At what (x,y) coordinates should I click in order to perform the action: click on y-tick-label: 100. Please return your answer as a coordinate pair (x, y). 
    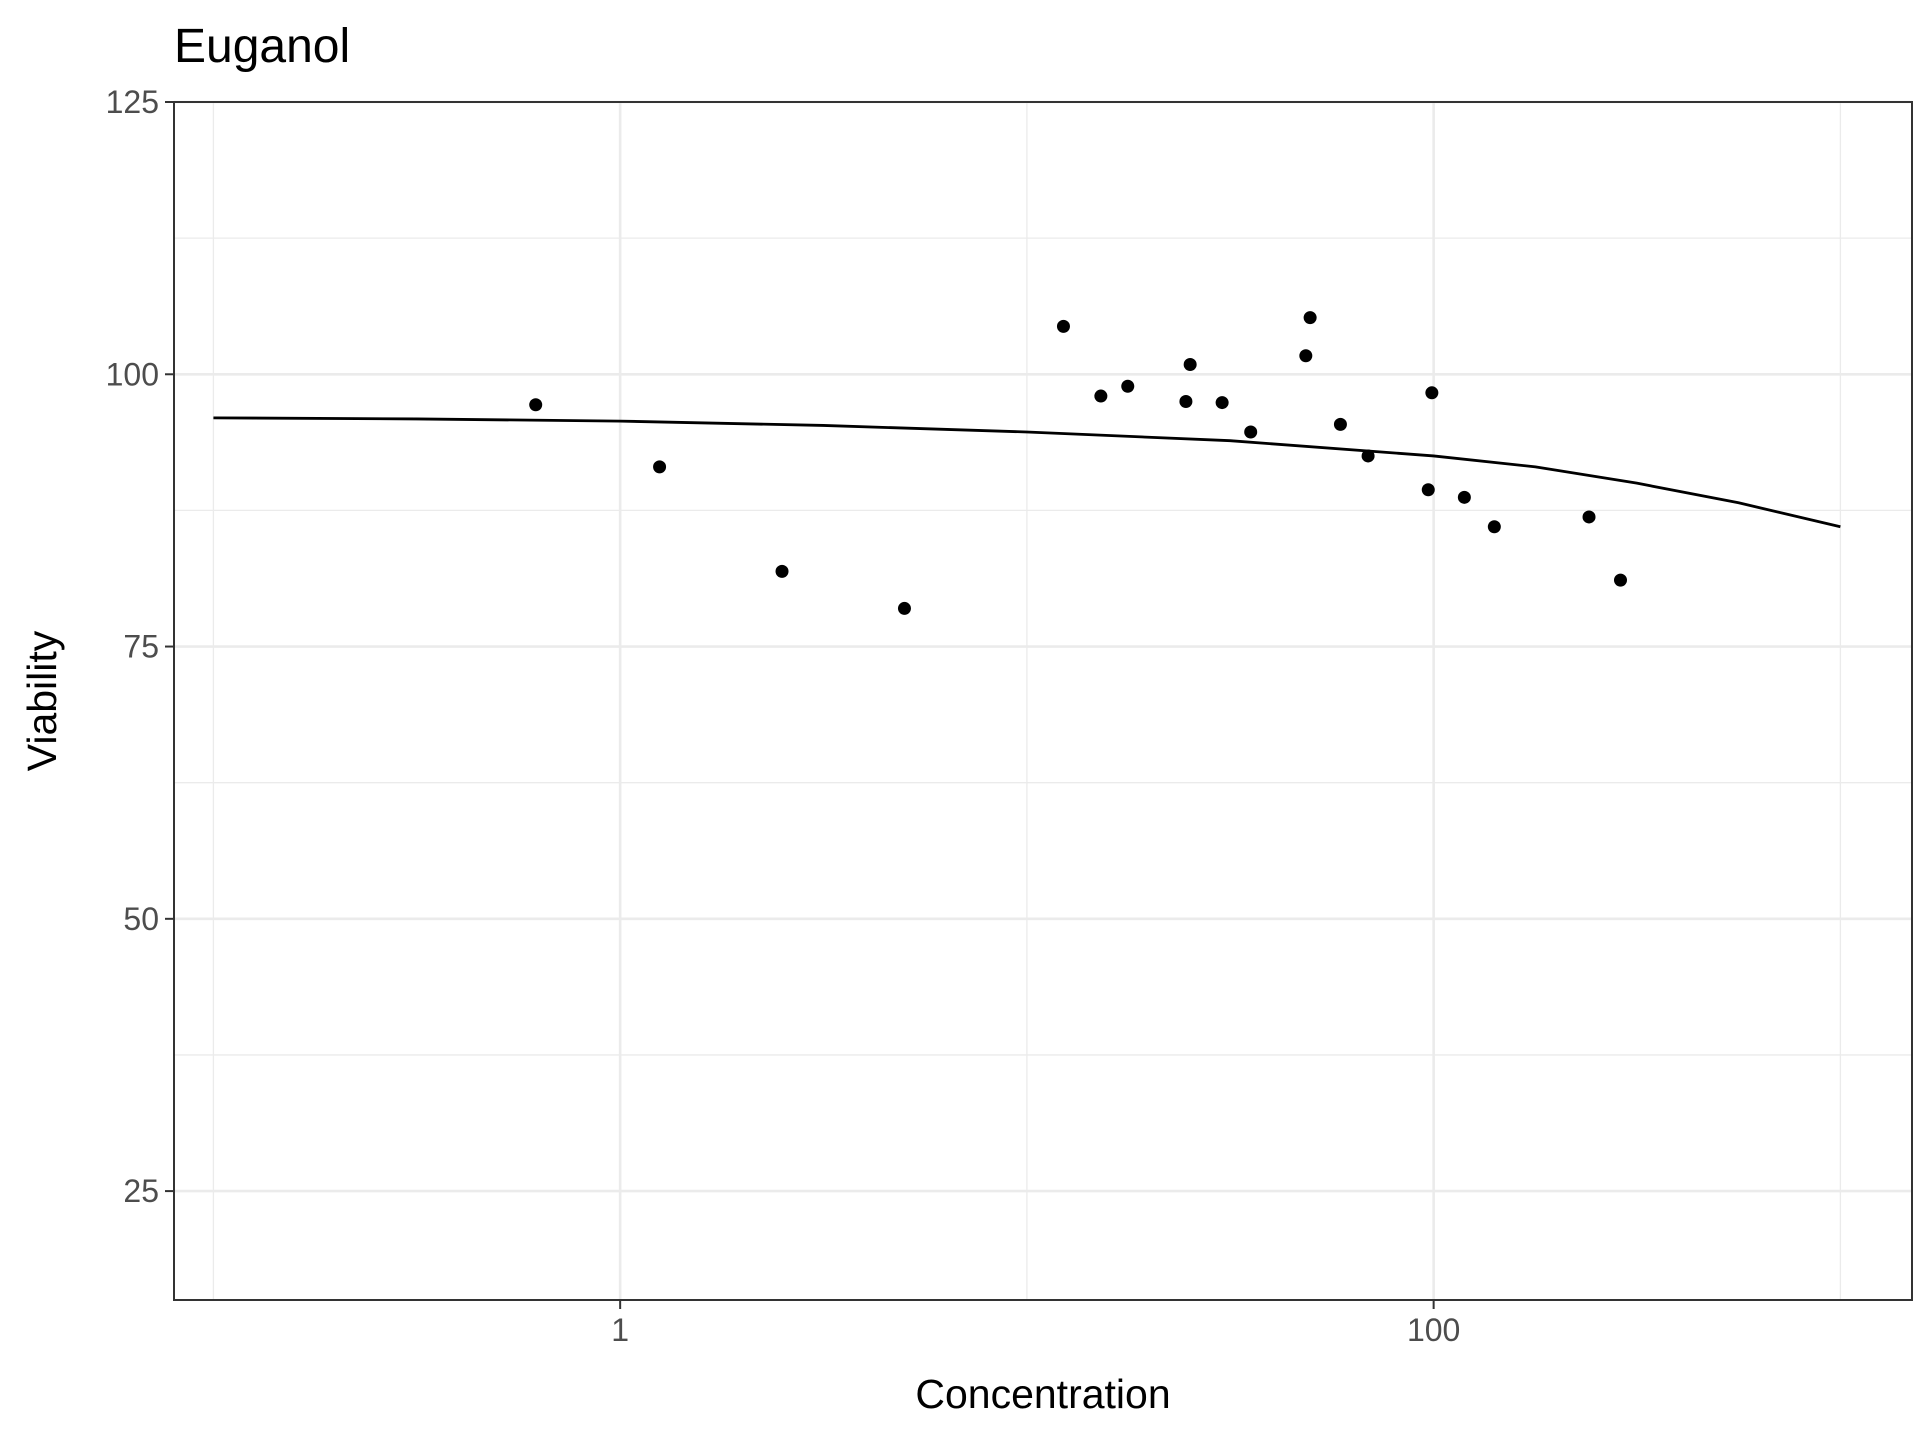
    Looking at the image, I should click on (132, 374).